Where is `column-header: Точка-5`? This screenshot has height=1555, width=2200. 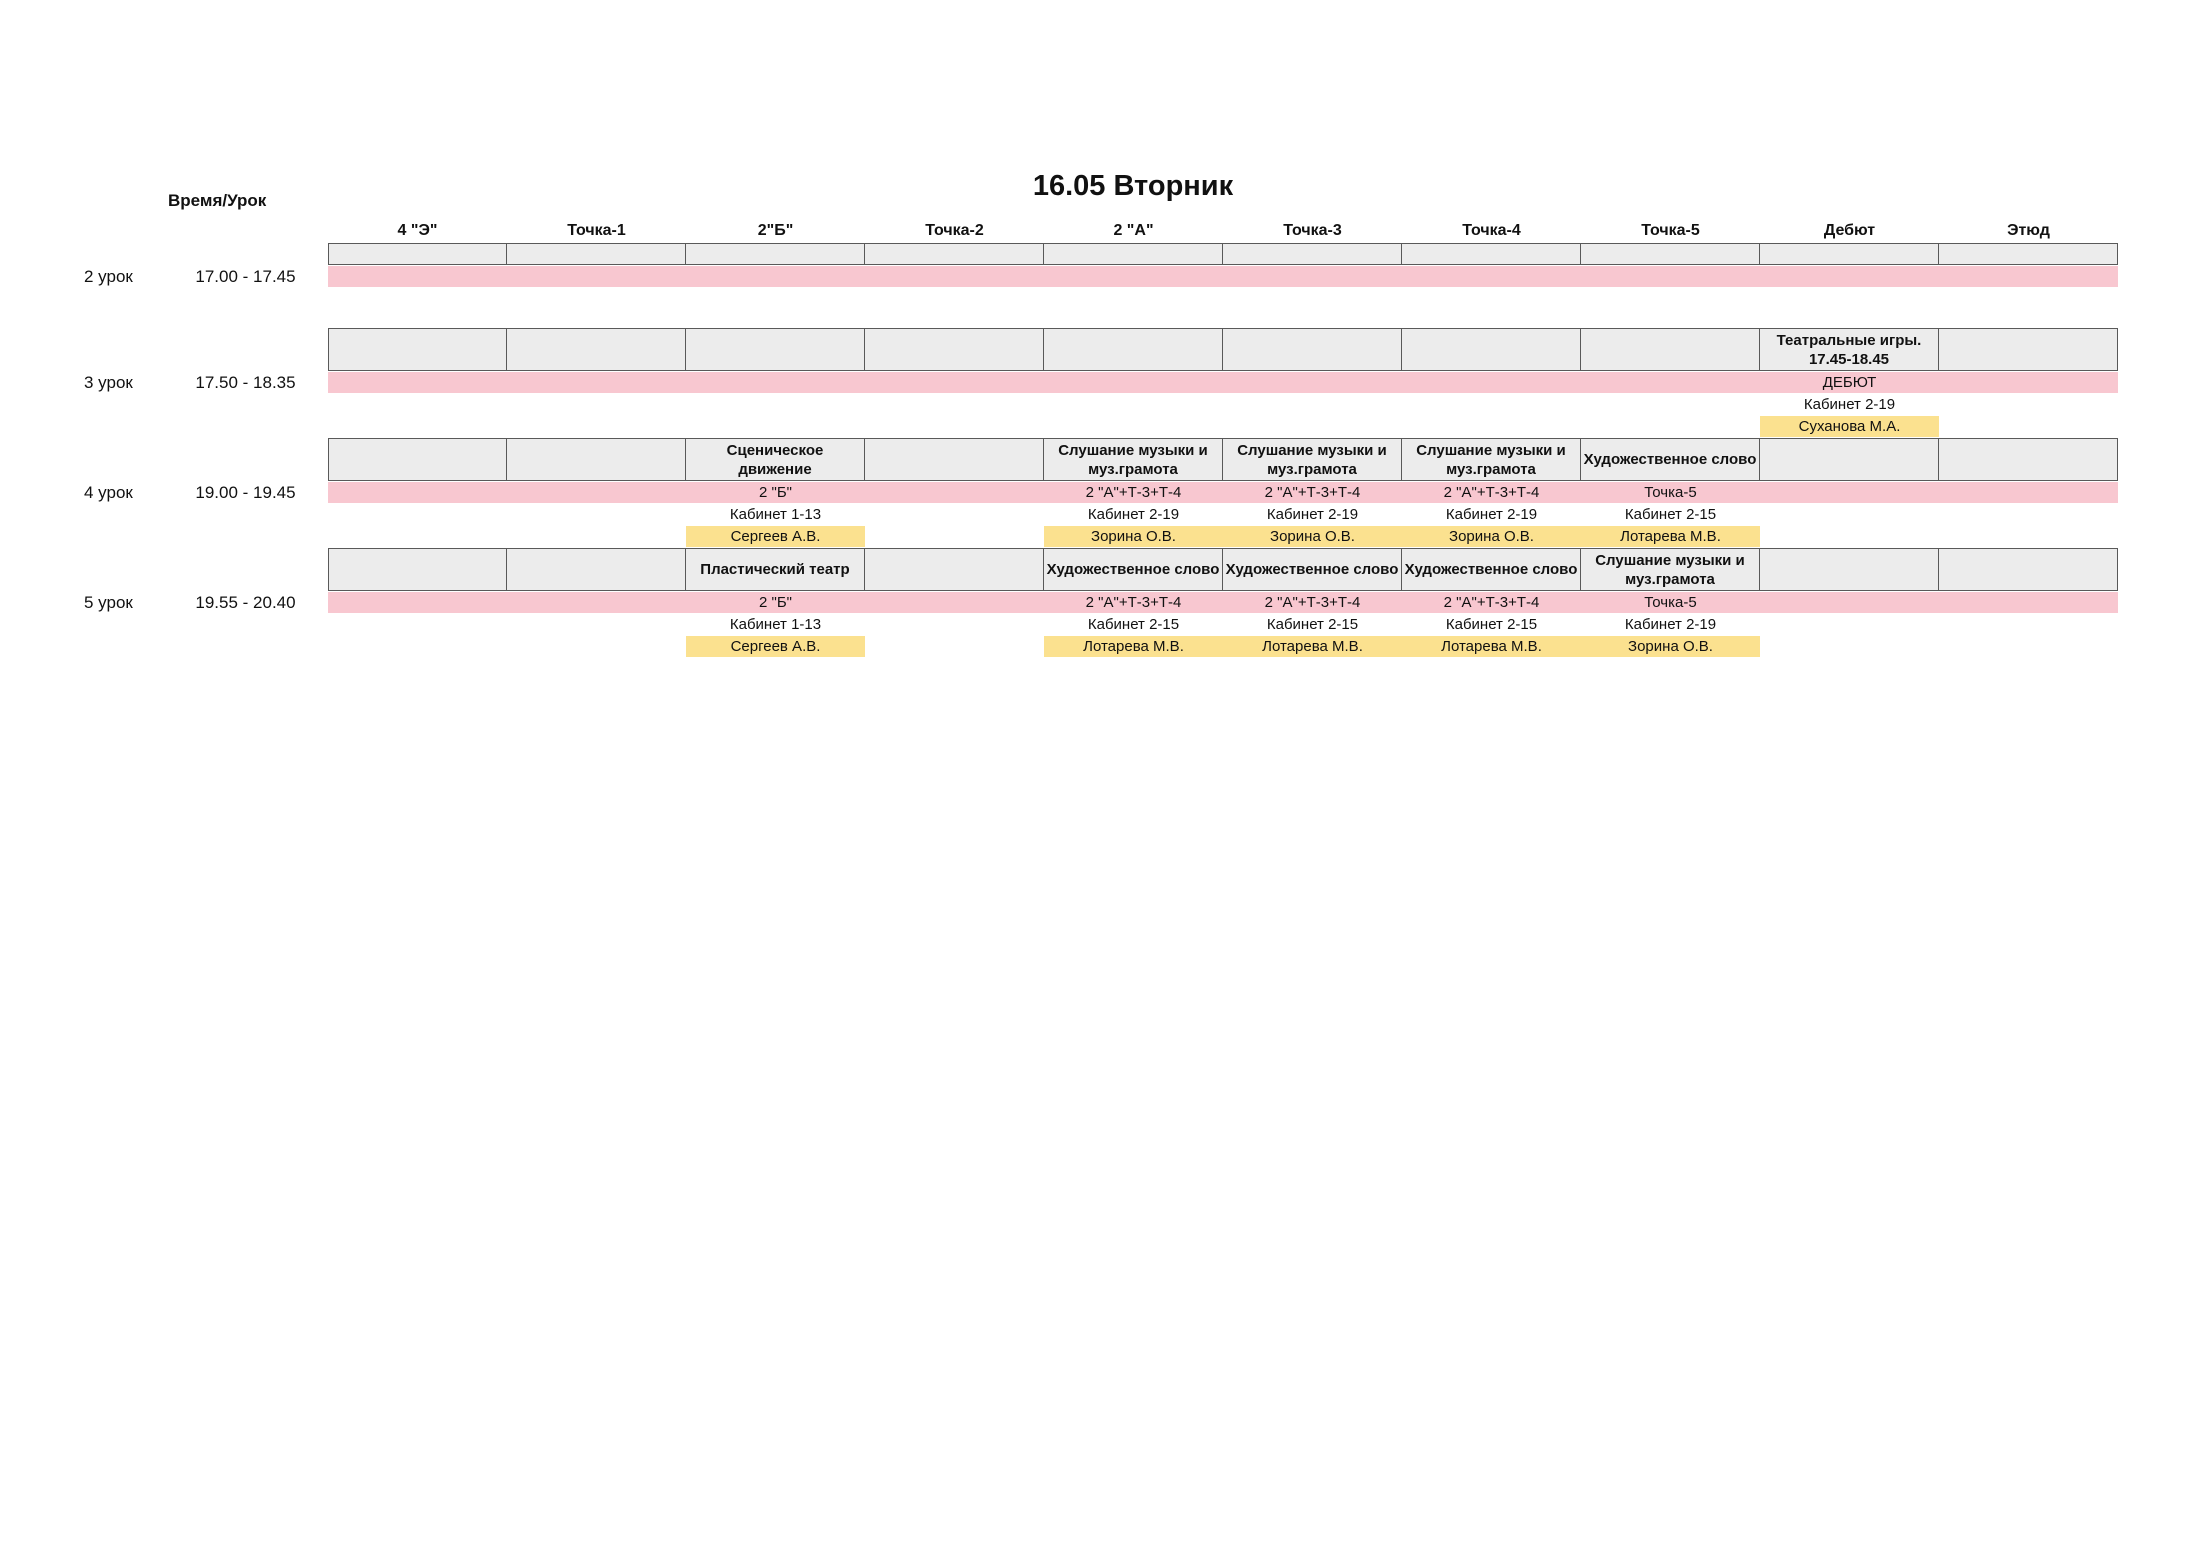 column-header: Точка-5 is located at coordinates (1670, 230).